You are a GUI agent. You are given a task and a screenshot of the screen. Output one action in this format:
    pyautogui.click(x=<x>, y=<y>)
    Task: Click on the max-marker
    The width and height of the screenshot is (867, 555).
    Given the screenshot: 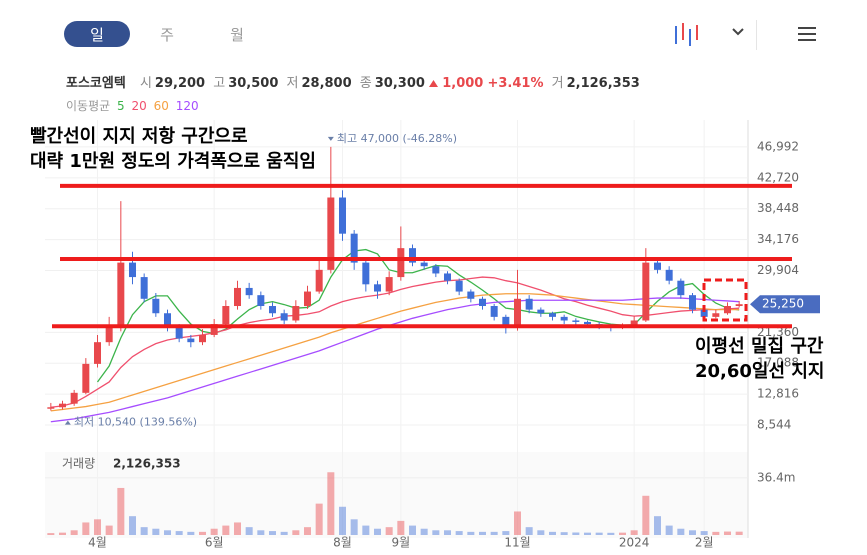 What is the action you would take?
    pyautogui.click(x=330, y=138)
    